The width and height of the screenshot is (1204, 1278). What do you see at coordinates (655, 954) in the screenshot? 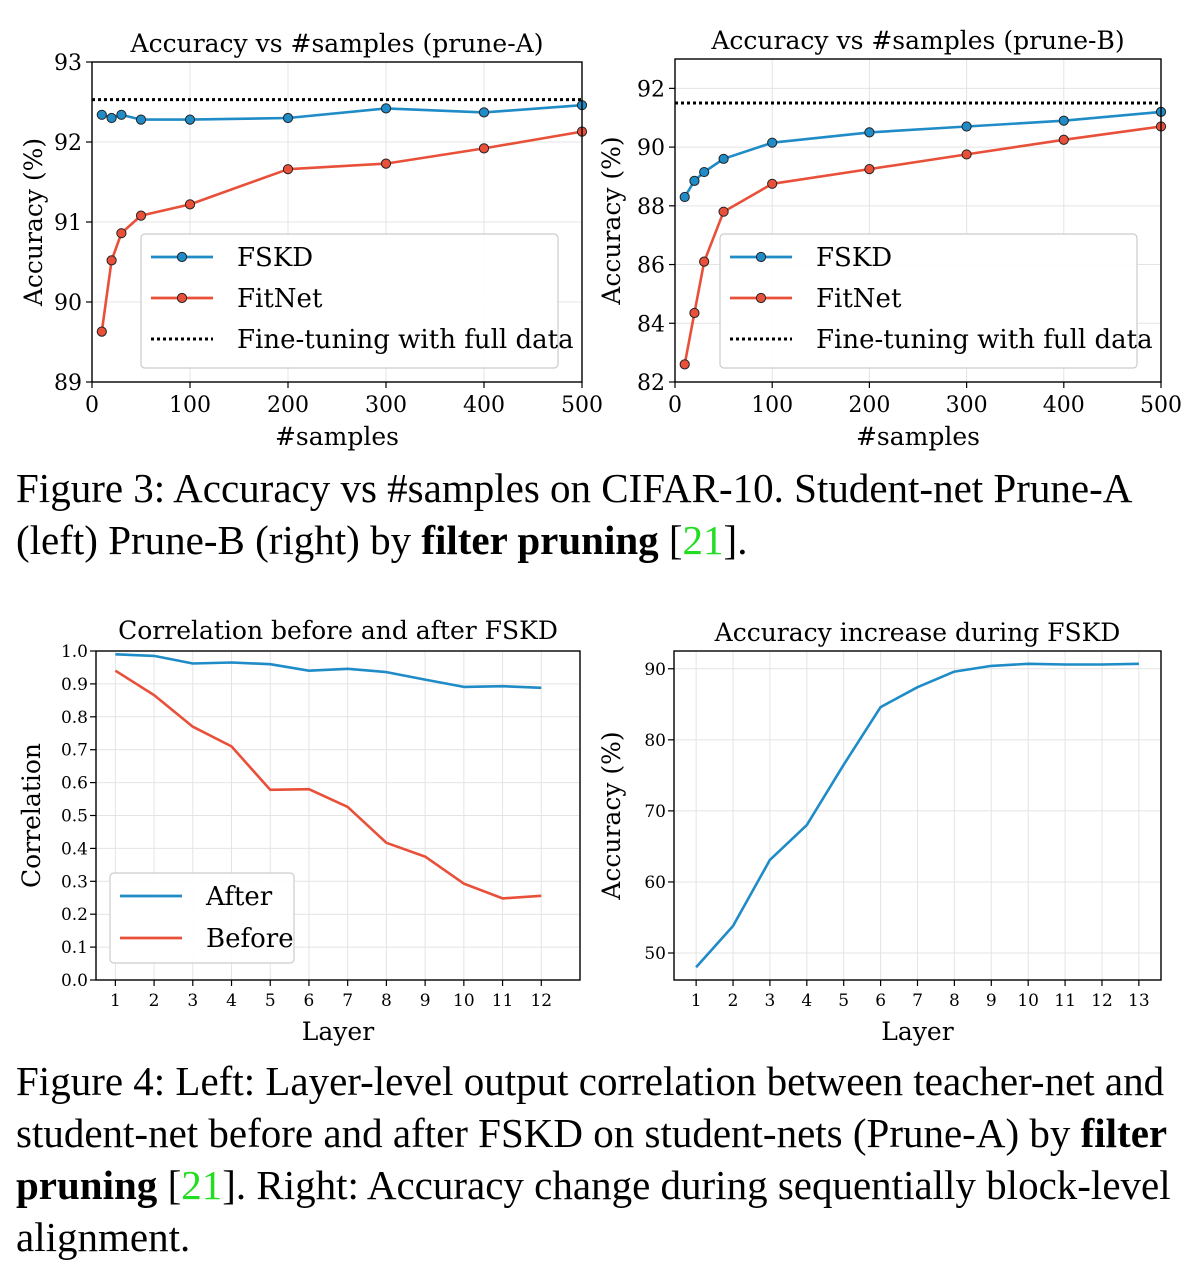
I see `y-tick-label: 50` at bounding box center [655, 954].